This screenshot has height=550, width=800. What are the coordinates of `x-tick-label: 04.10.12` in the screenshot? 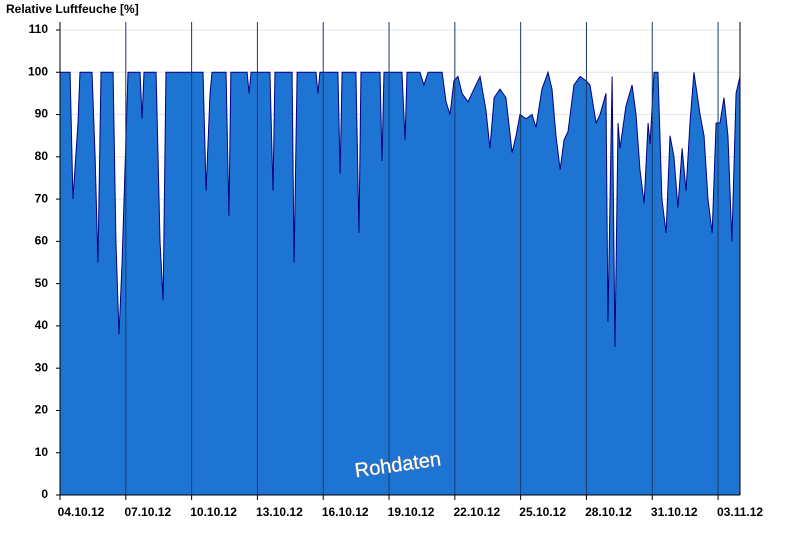 It's located at (81, 512).